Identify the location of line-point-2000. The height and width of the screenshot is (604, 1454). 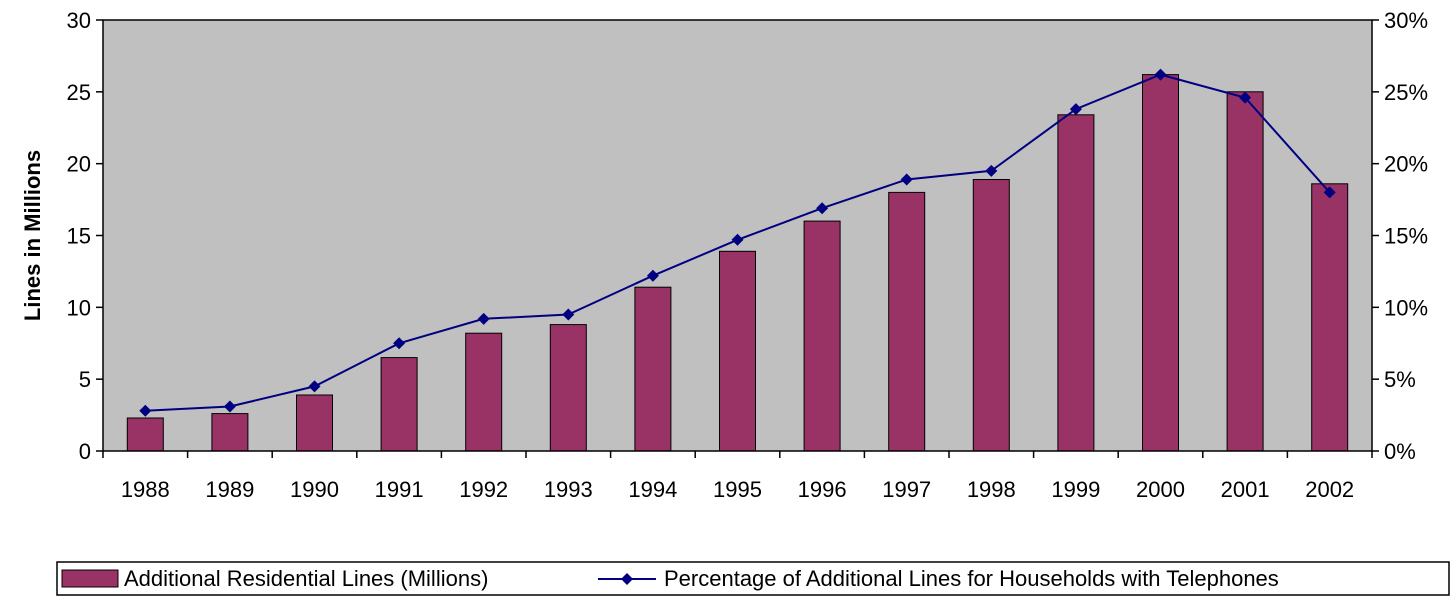
(1160, 74).